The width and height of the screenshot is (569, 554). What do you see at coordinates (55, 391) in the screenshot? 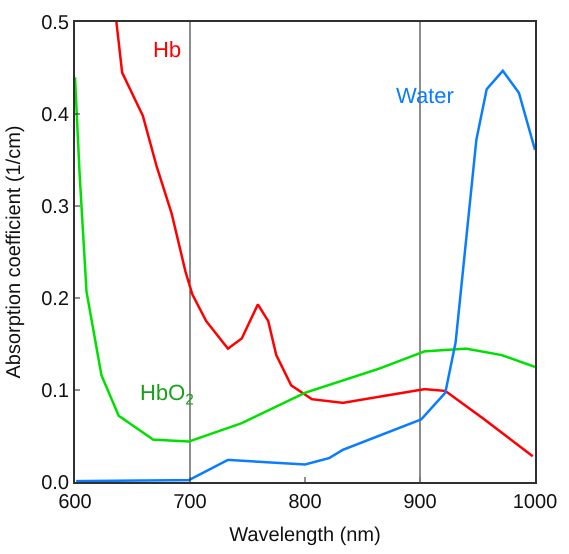
I see `y-tick-label: 0.1` at bounding box center [55, 391].